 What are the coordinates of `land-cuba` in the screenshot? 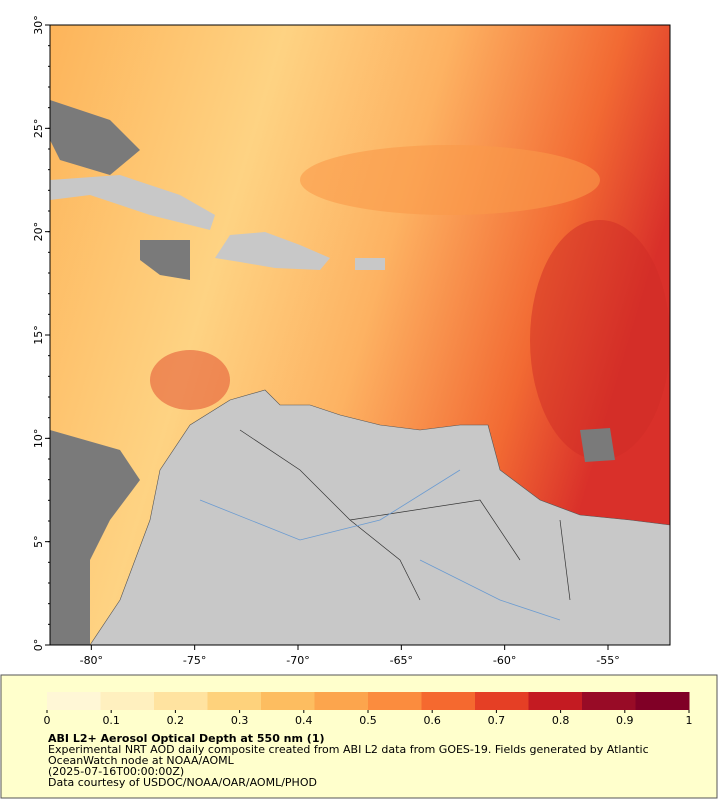 It's located at (132, 202).